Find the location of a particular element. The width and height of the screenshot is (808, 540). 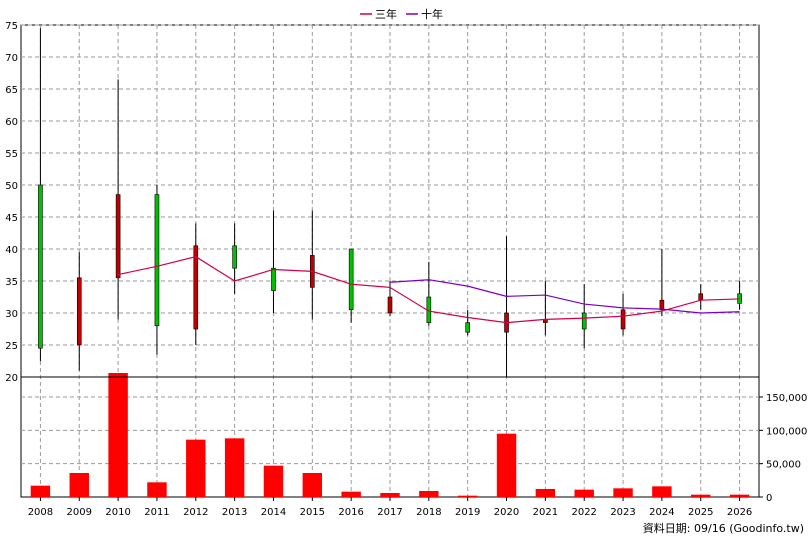

year-tick-label: 2014 is located at coordinates (273, 512).